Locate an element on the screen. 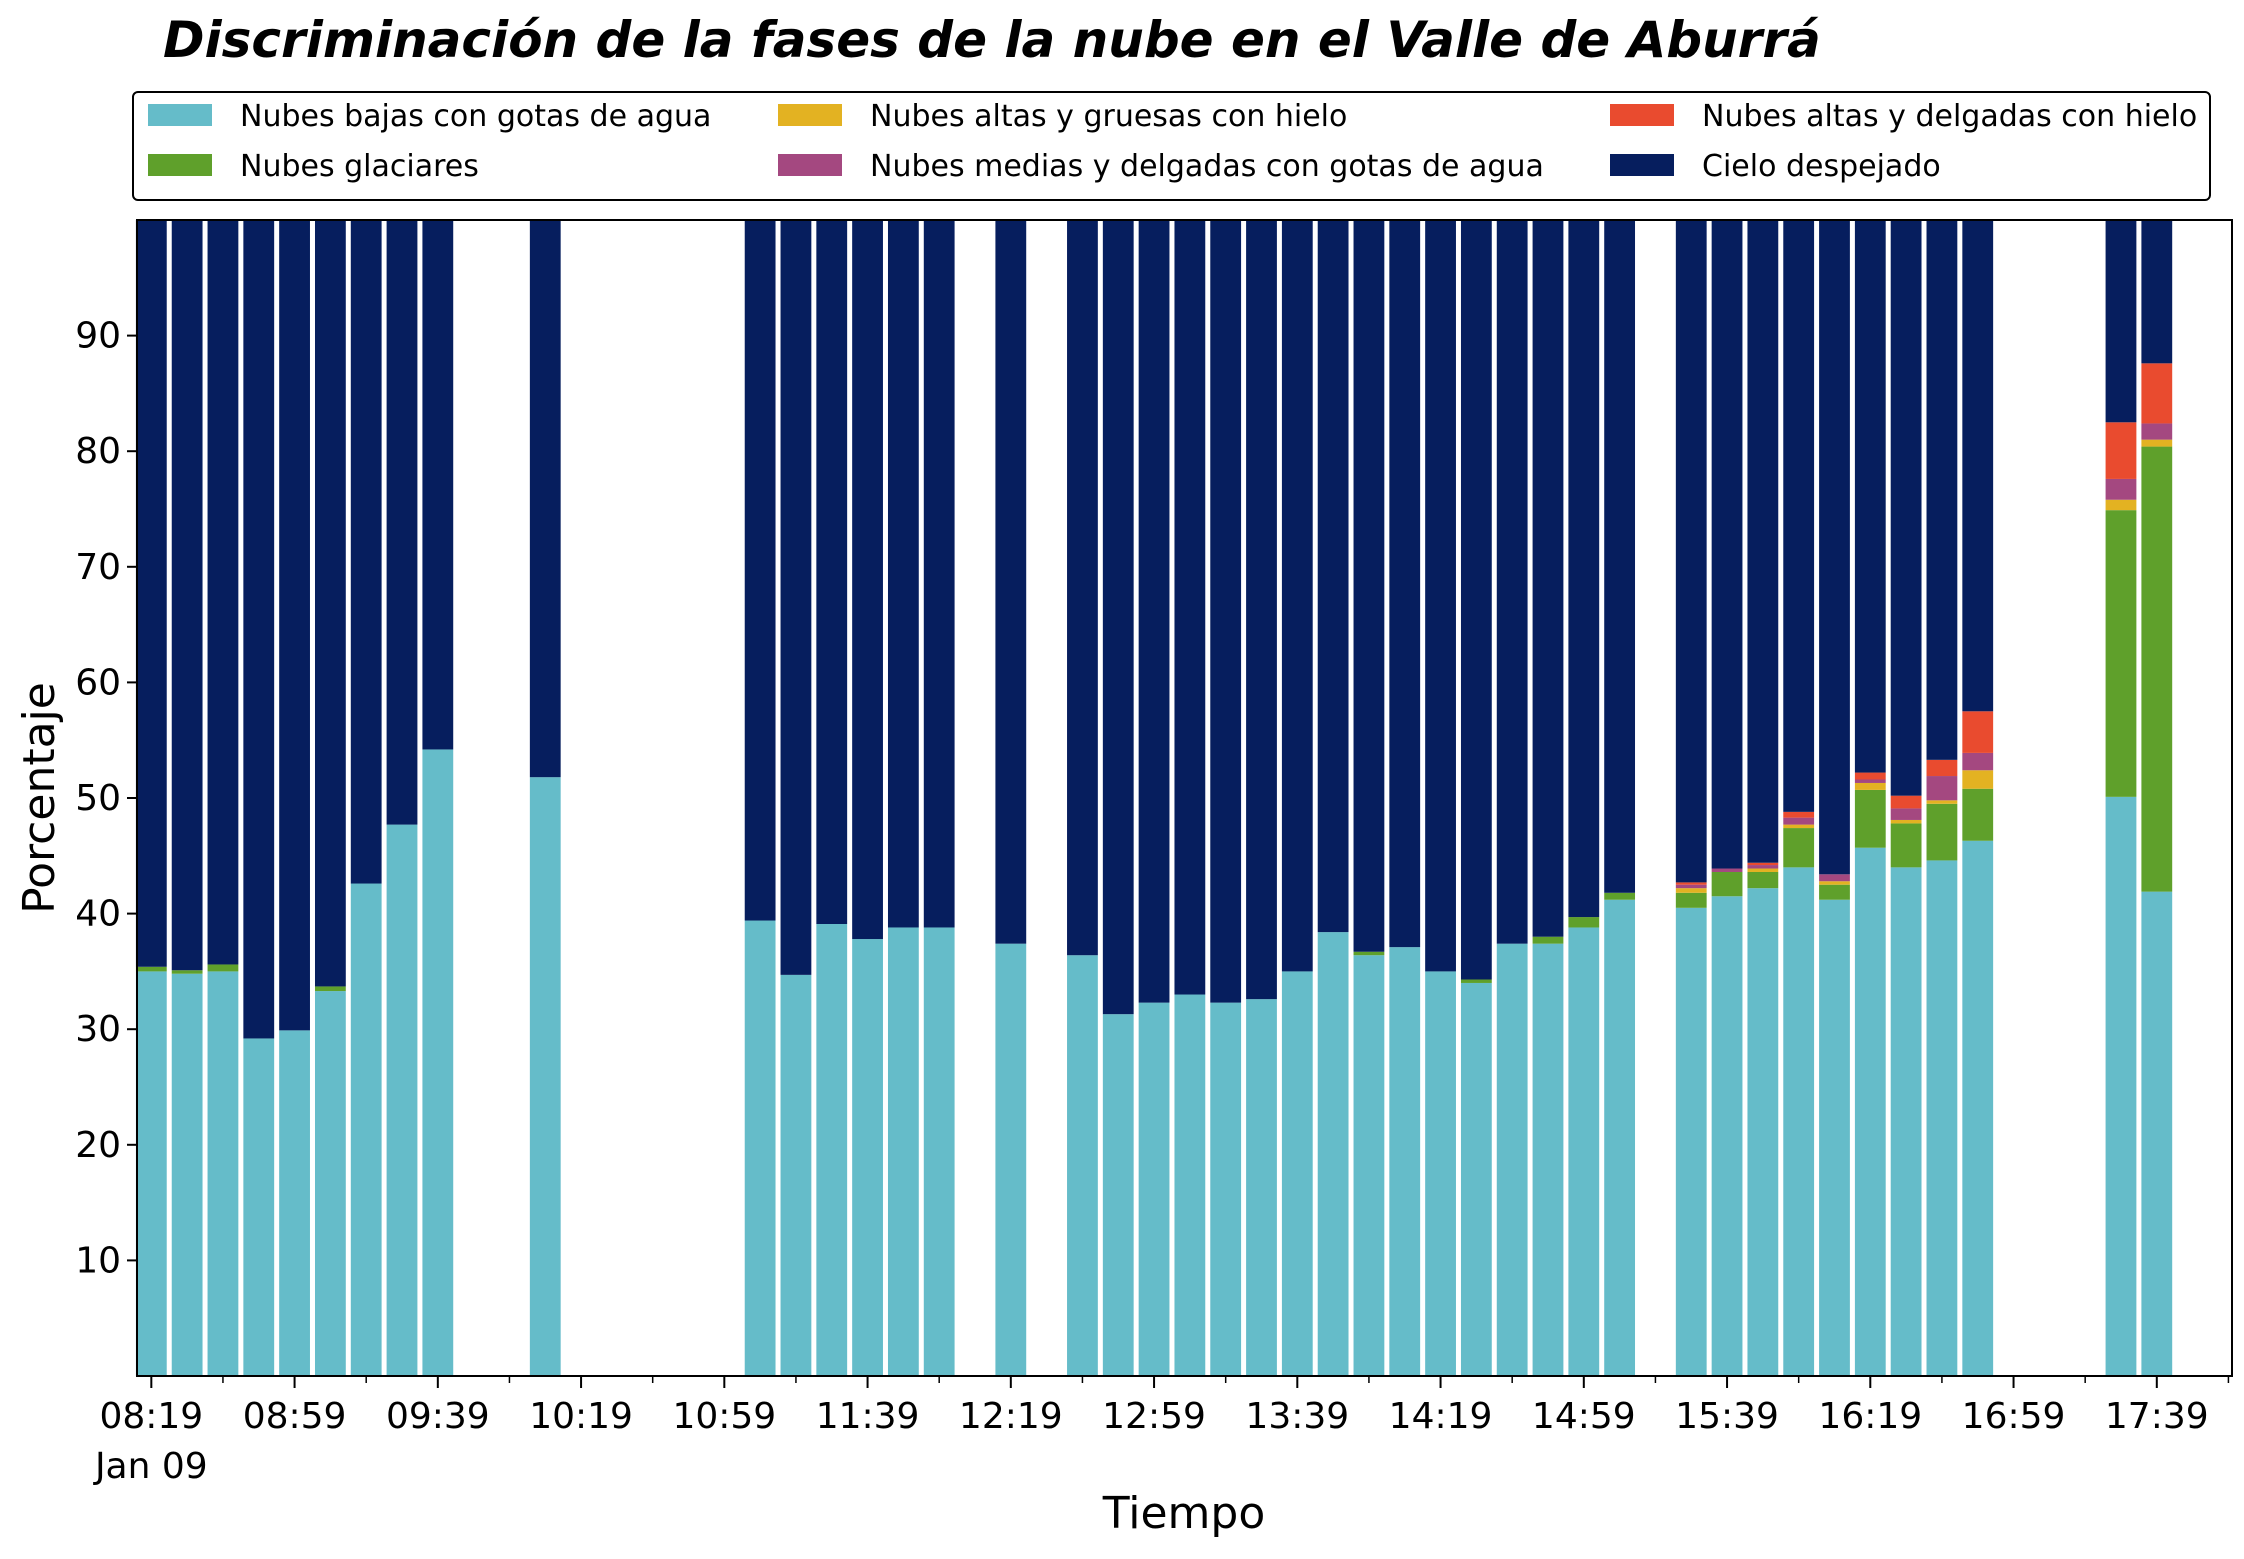 The image size is (2244, 1559). y-tick-label: 90 is located at coordinates (98, 336).